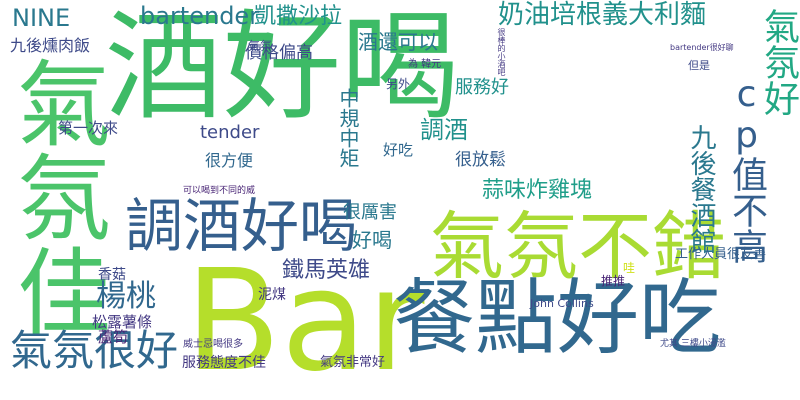 The image size is (800, 400). What do you see at coordinates (126, 296) in the screenshot?
I see `word: 楊桃` at bounding box center [126, 296].